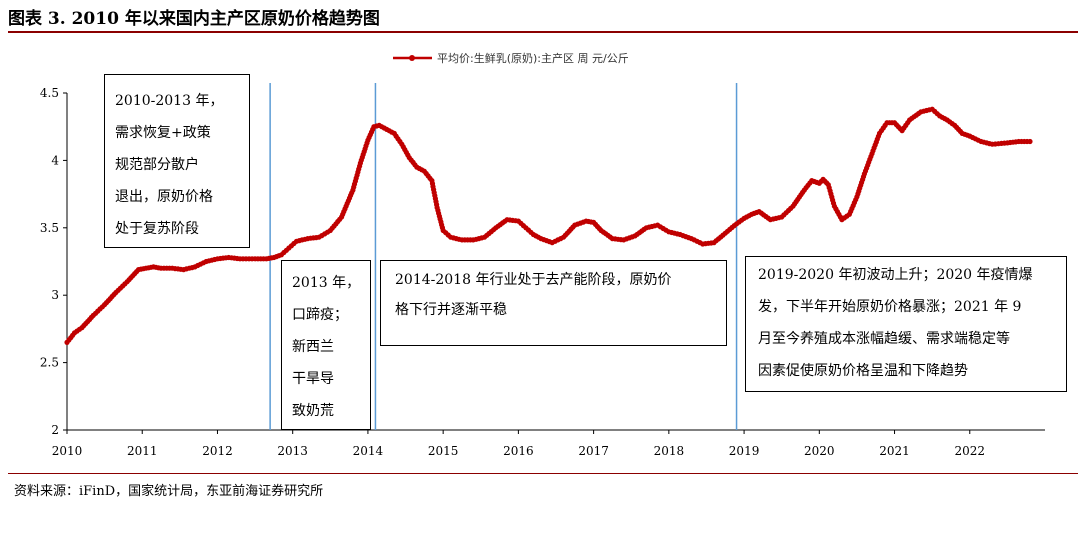 The width and height of the screenshot is (1088, 540). I want to click on annotation-line: 发，下半年开始原奶价格暴涨；2021 年 9, so click(890, 307).